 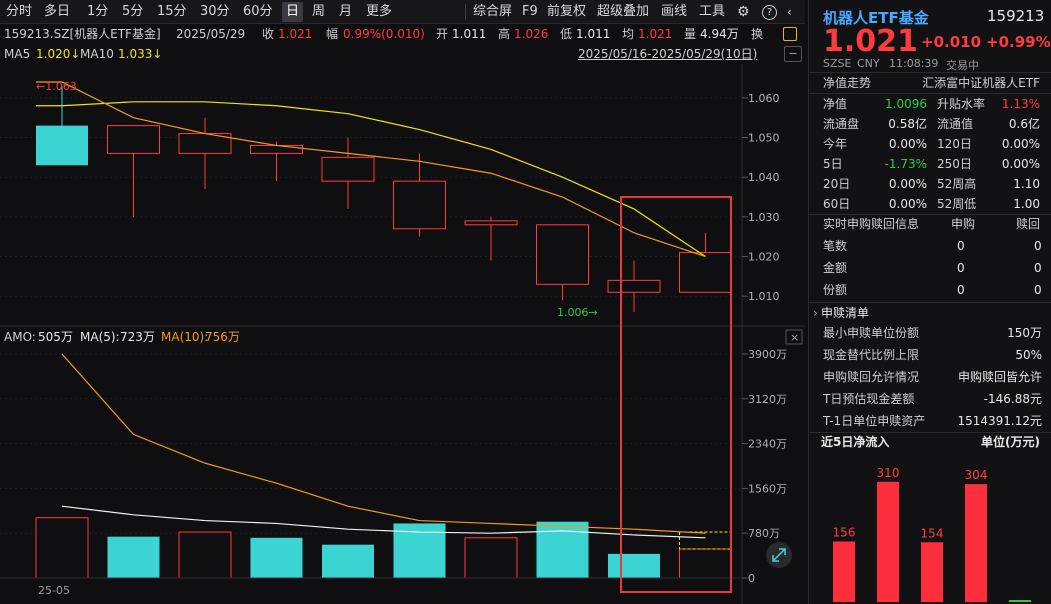 What do you see at coordinates (764, 98) in the screenshot?
I see `price-tick-label: 1.060` at bounding box center [764, 98].